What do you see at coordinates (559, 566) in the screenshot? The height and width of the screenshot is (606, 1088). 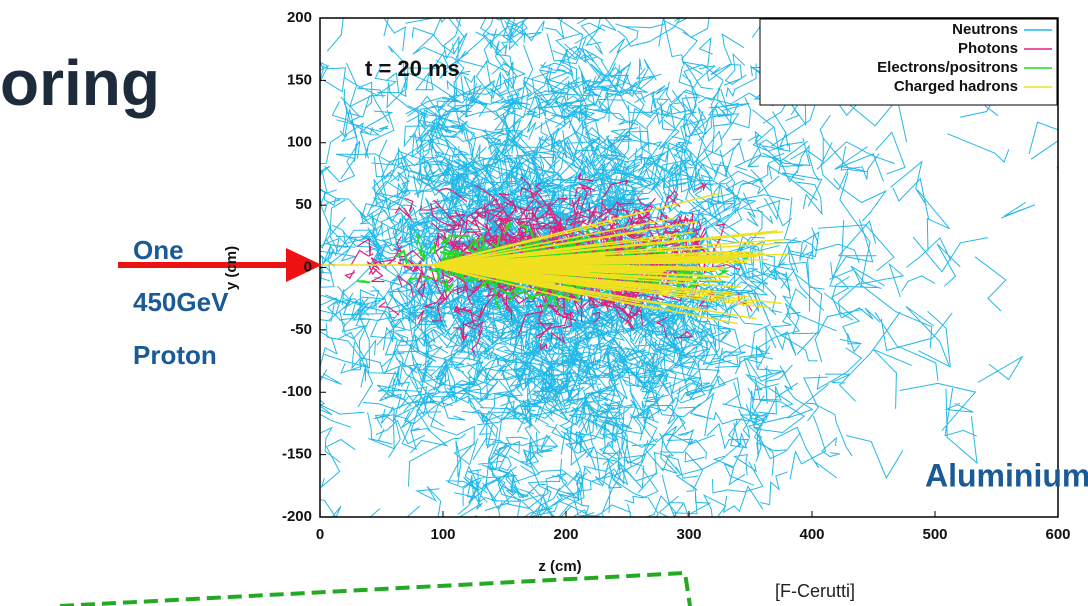 I see `x-axis-label: z (cm)` at bounding box center [559, 566].